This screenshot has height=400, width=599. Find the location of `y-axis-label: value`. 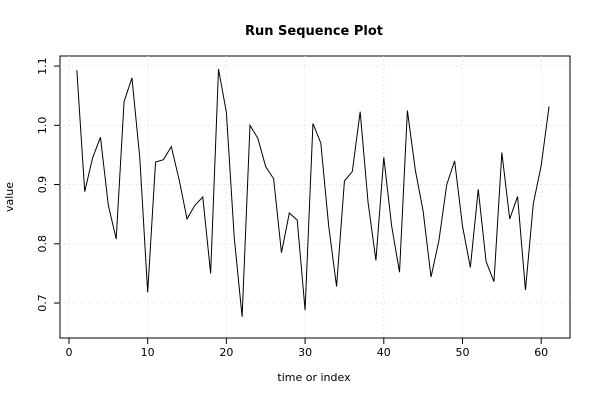

y-axis-label: value is located at coordinates (9, 197).